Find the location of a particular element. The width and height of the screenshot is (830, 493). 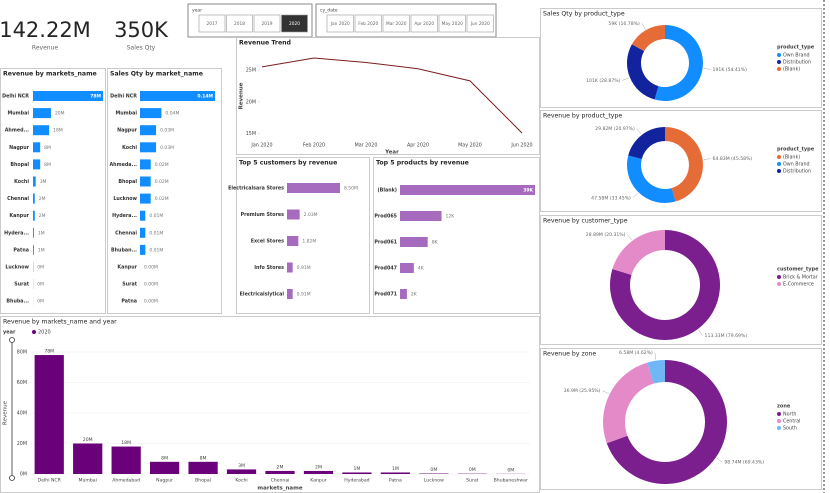

kpi-label: Revenue is located at coordinates (45, 48).